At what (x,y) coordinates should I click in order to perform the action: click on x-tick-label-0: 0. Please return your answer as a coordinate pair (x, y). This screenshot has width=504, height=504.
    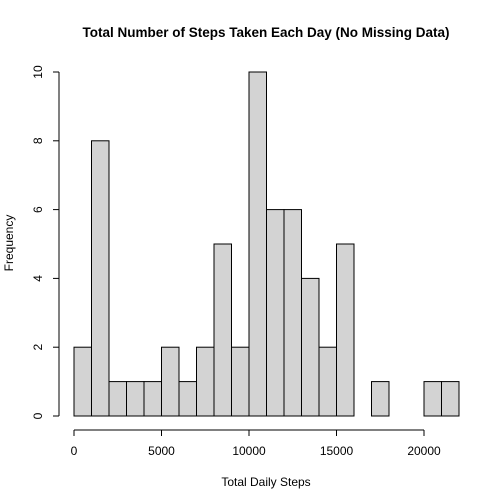
    Looking at the image, I should click on (74, 451).